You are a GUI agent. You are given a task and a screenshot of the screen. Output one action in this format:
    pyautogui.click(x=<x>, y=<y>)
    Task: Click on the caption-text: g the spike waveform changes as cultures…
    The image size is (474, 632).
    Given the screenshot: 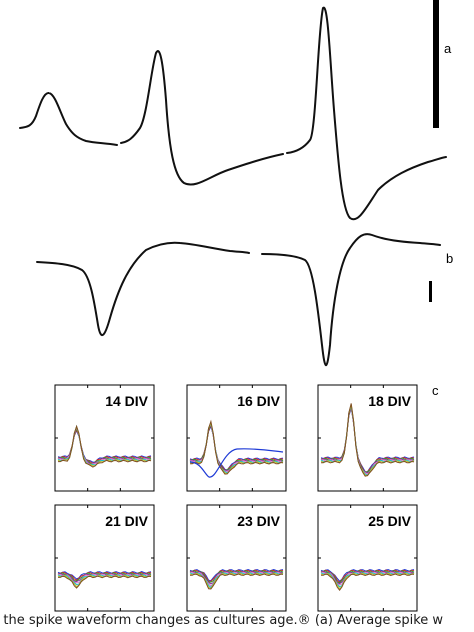 What is the action you would take?
    pyautogui.click(x=222, y=620)
    